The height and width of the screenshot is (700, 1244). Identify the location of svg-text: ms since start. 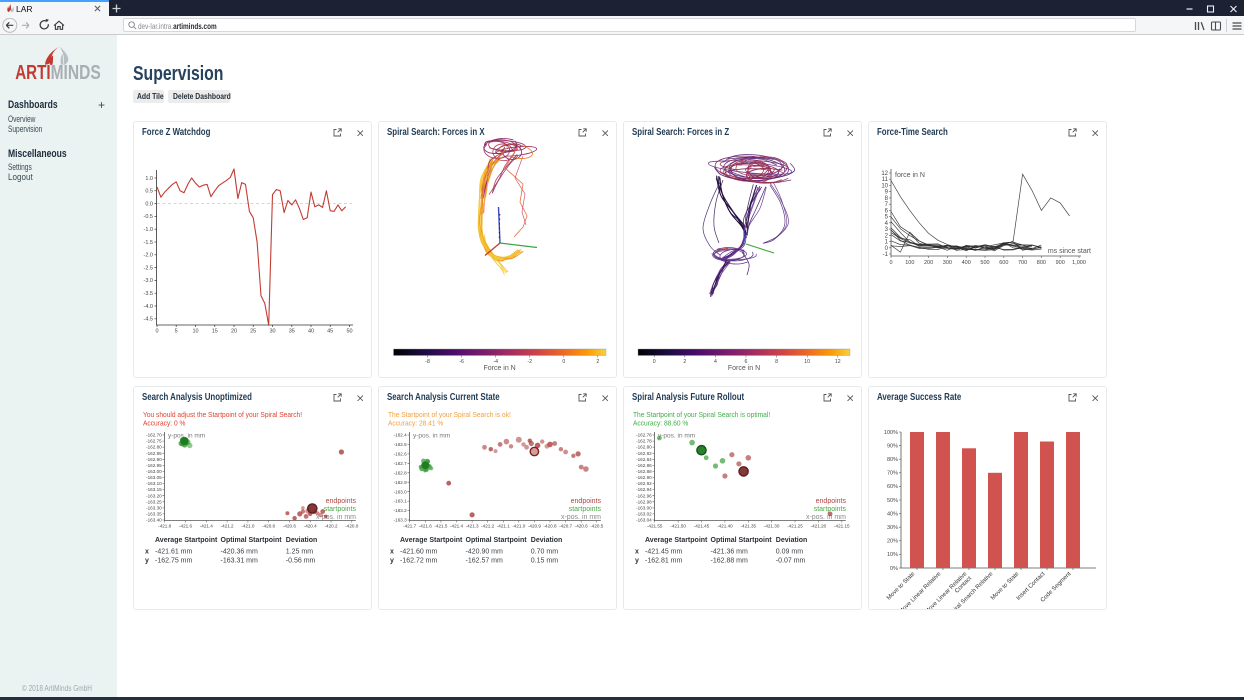
(1069, 251).